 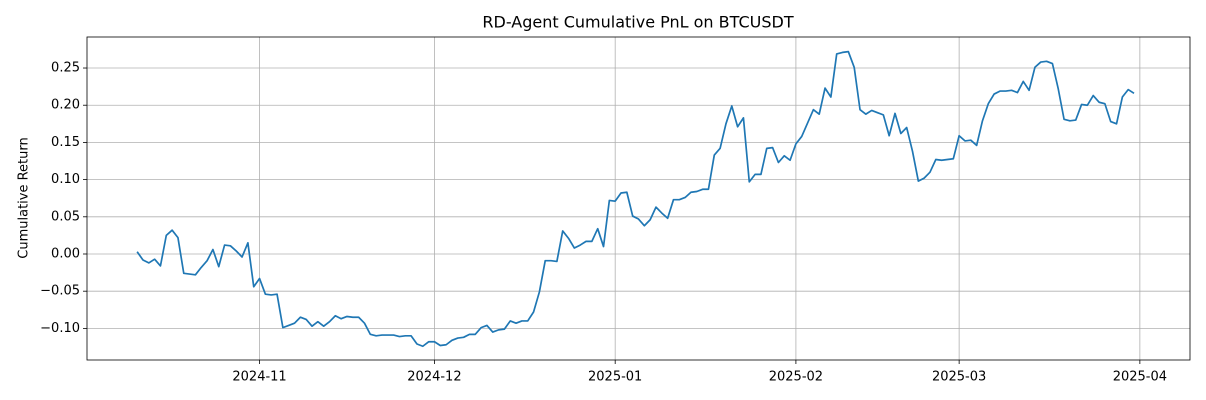 What do you see at coordinates (65, 179) in the screenshot?
I see `y-tick-label: 0.10` at bounding box center [65, 179].